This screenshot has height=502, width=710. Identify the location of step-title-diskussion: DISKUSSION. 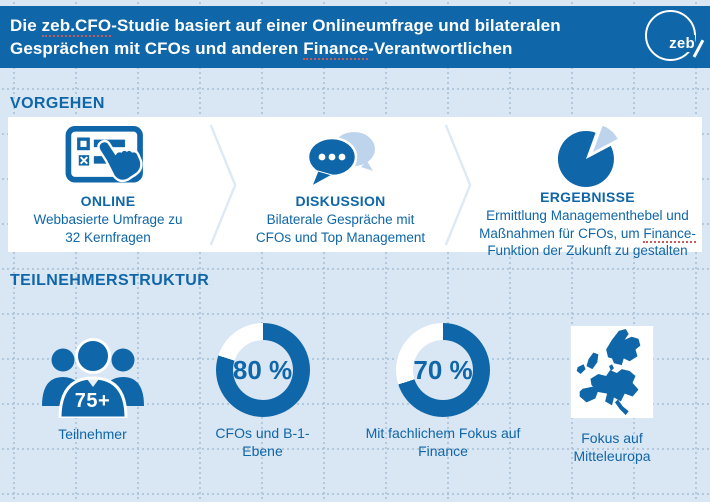
(340, 201).